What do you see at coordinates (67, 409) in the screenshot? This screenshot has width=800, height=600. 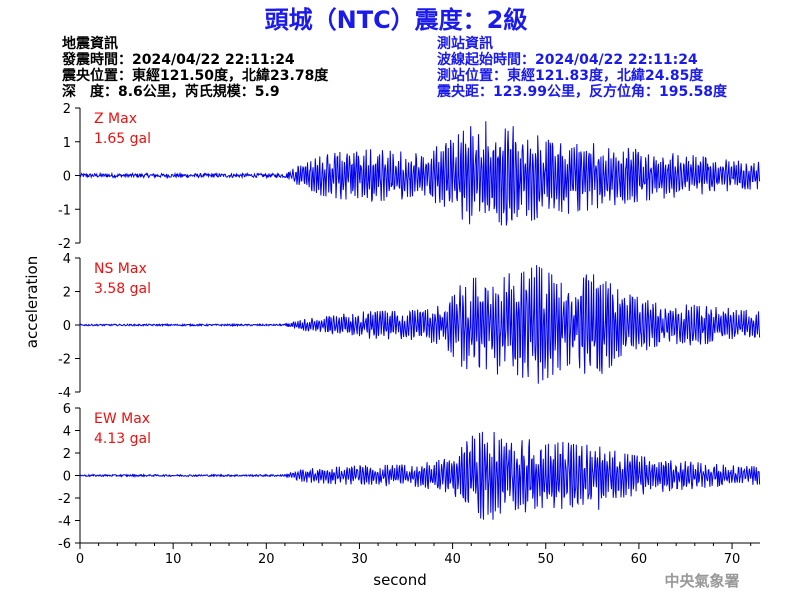 I see `y-tick-label: 6` at bounding box center [67, 409].